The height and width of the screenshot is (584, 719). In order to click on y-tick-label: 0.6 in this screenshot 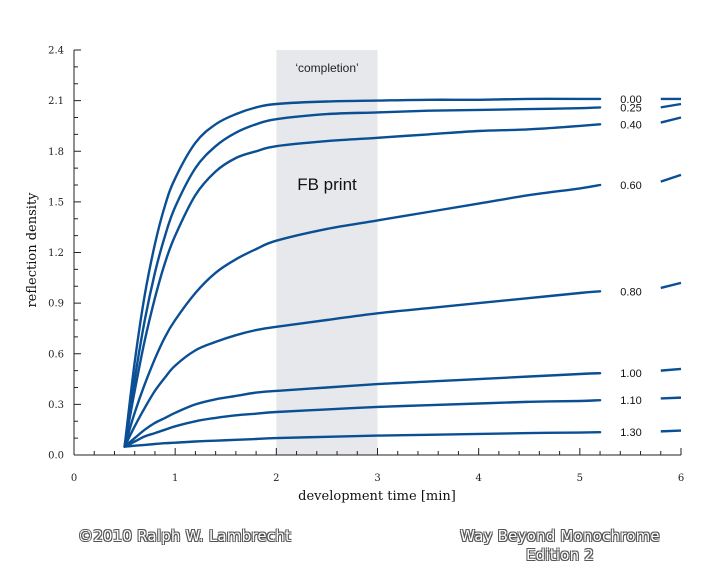, I will do `click(56, 354)`.